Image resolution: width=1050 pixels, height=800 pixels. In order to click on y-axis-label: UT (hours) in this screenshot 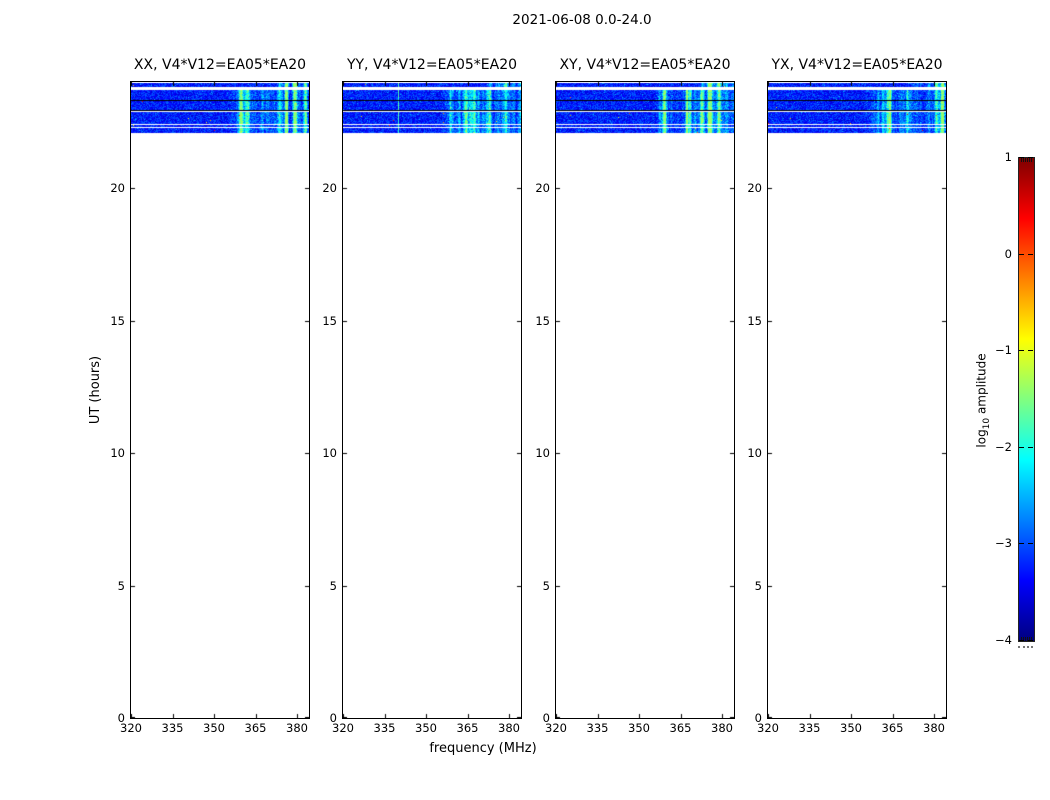, I will do `click(95, 390)`.